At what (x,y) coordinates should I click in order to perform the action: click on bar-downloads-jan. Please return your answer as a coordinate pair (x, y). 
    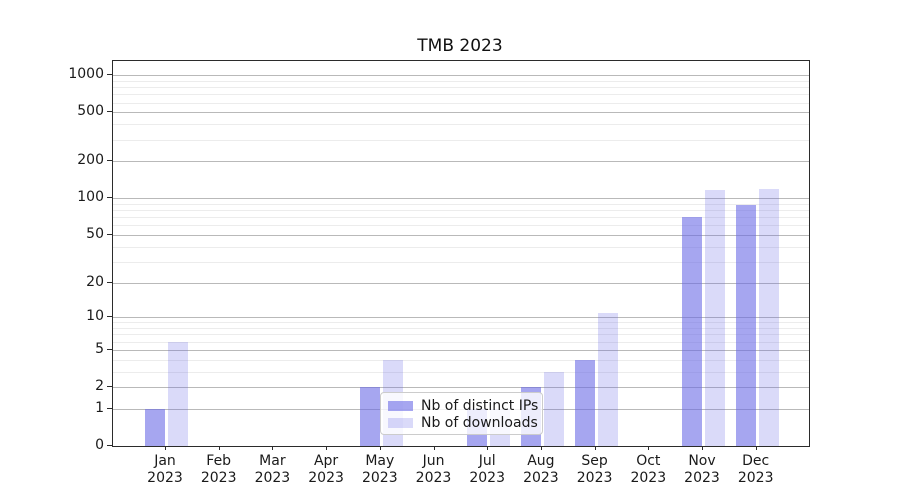
    Looking at the image, I should click on (178, 393).